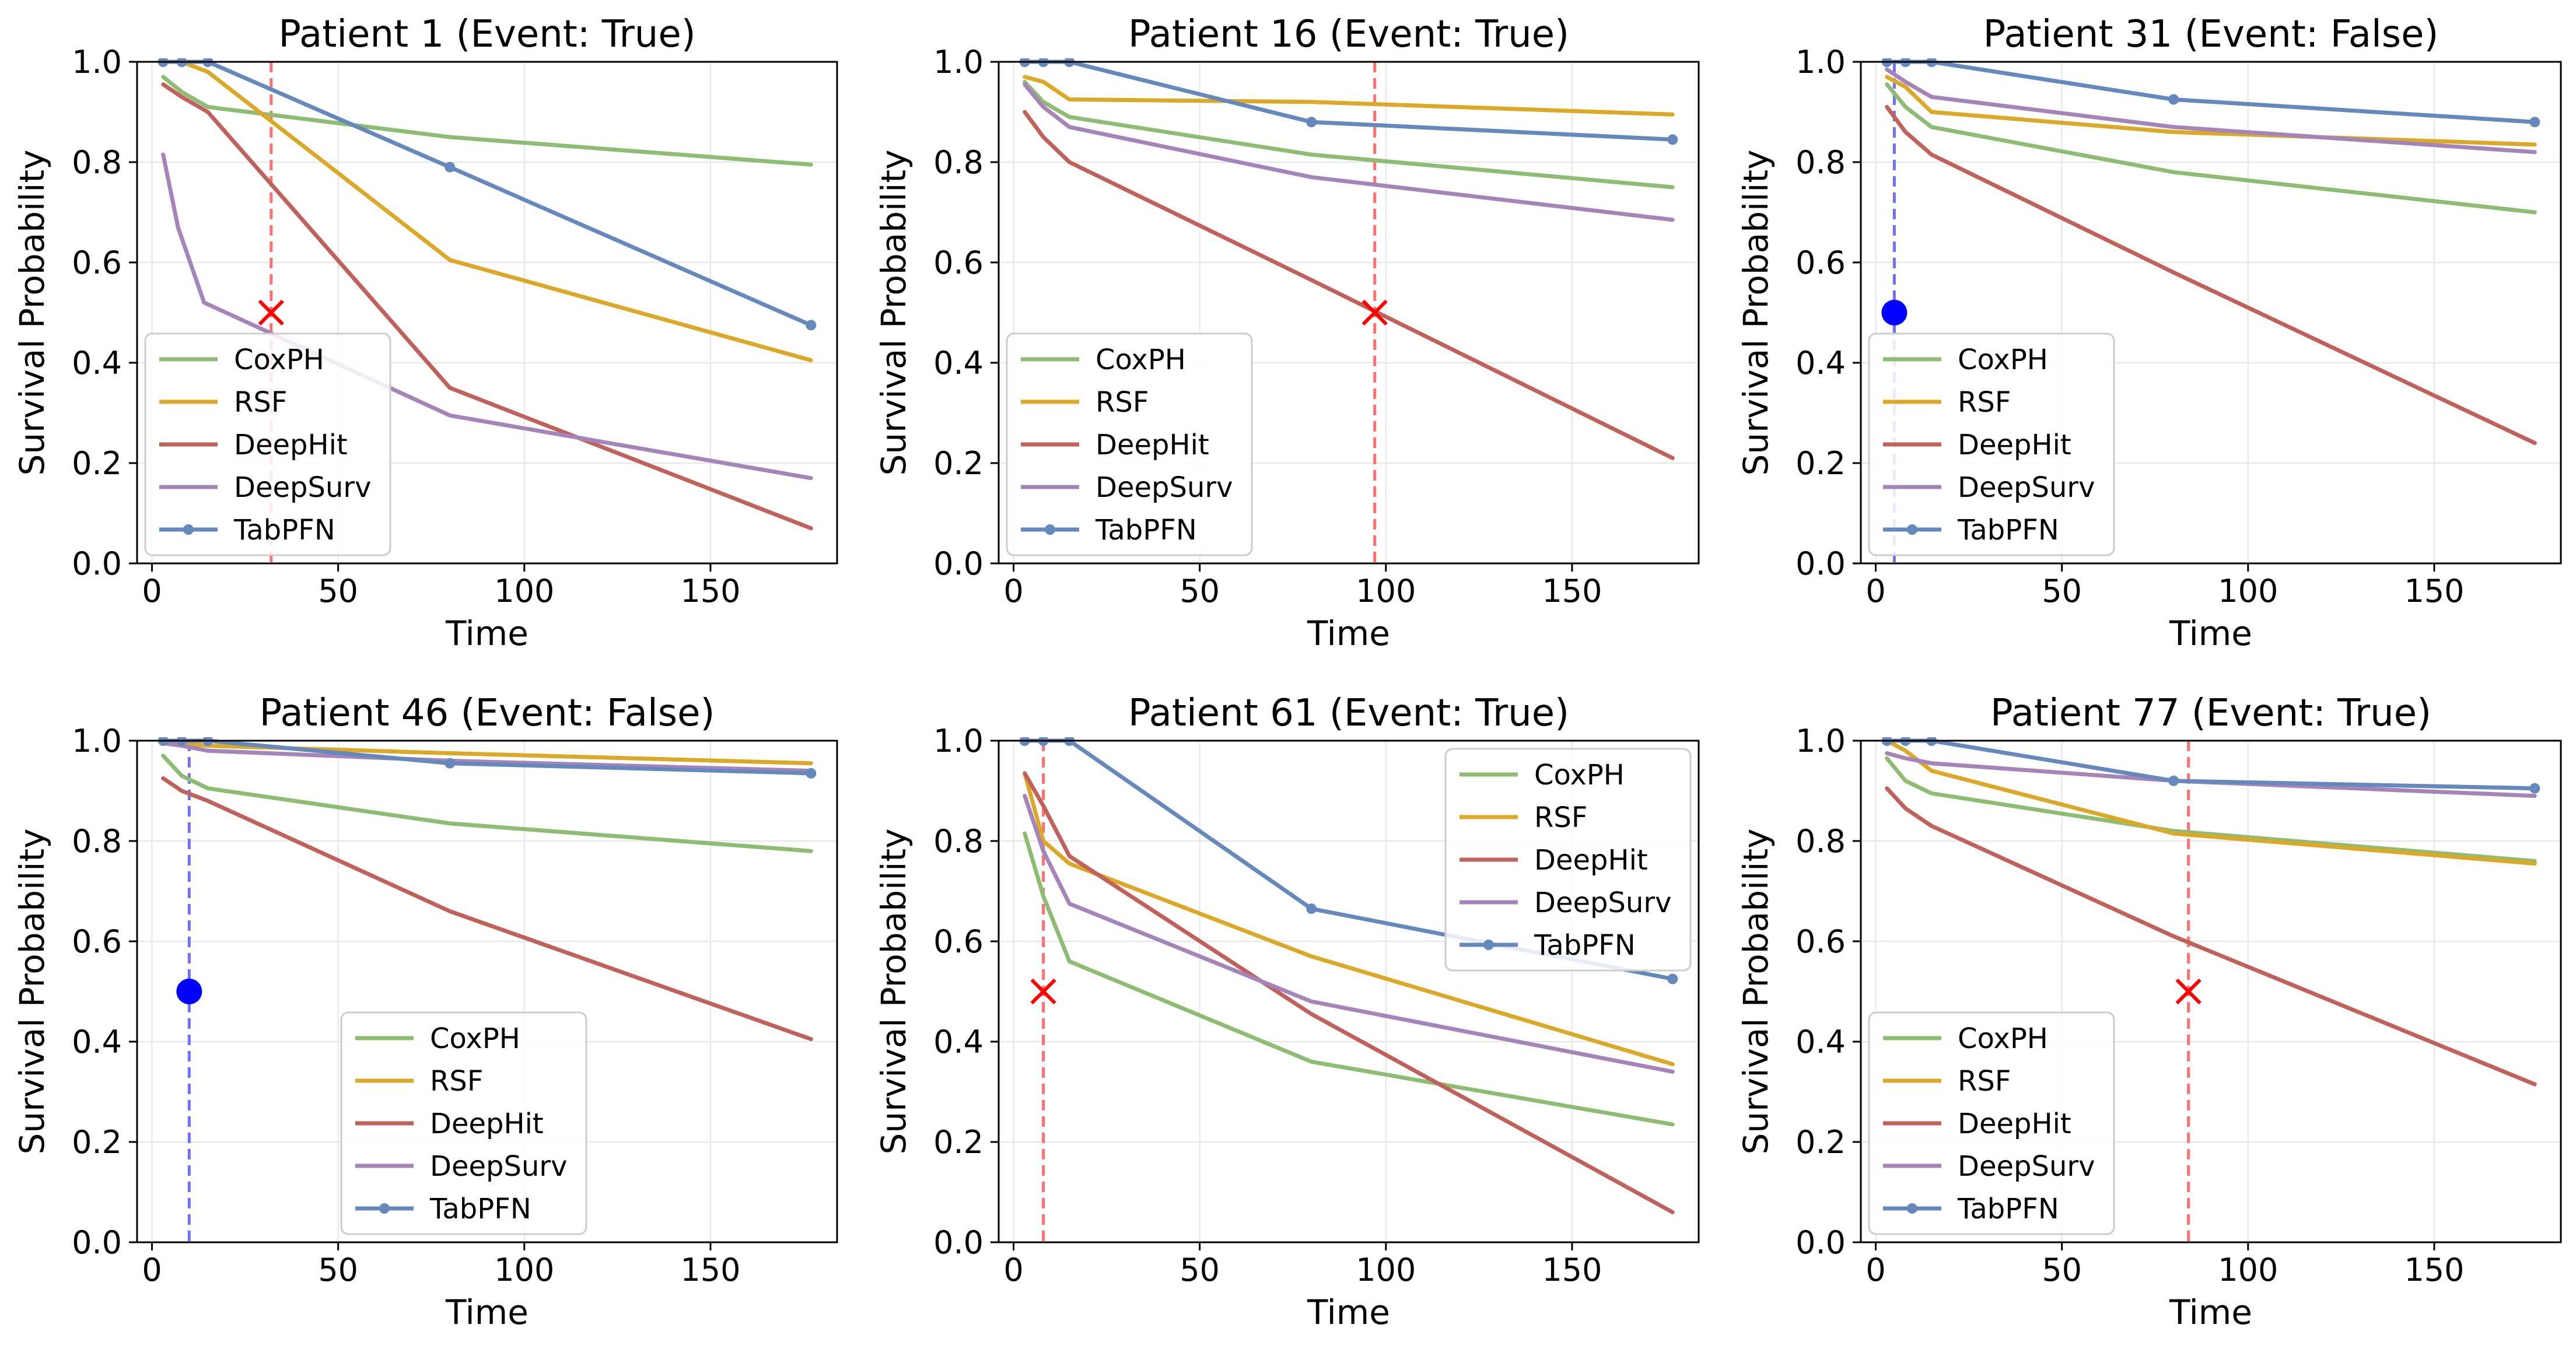  Describe the element at coordinates (2211, 91) in the screenshot. I see `series-line-tabpfn` at that location.